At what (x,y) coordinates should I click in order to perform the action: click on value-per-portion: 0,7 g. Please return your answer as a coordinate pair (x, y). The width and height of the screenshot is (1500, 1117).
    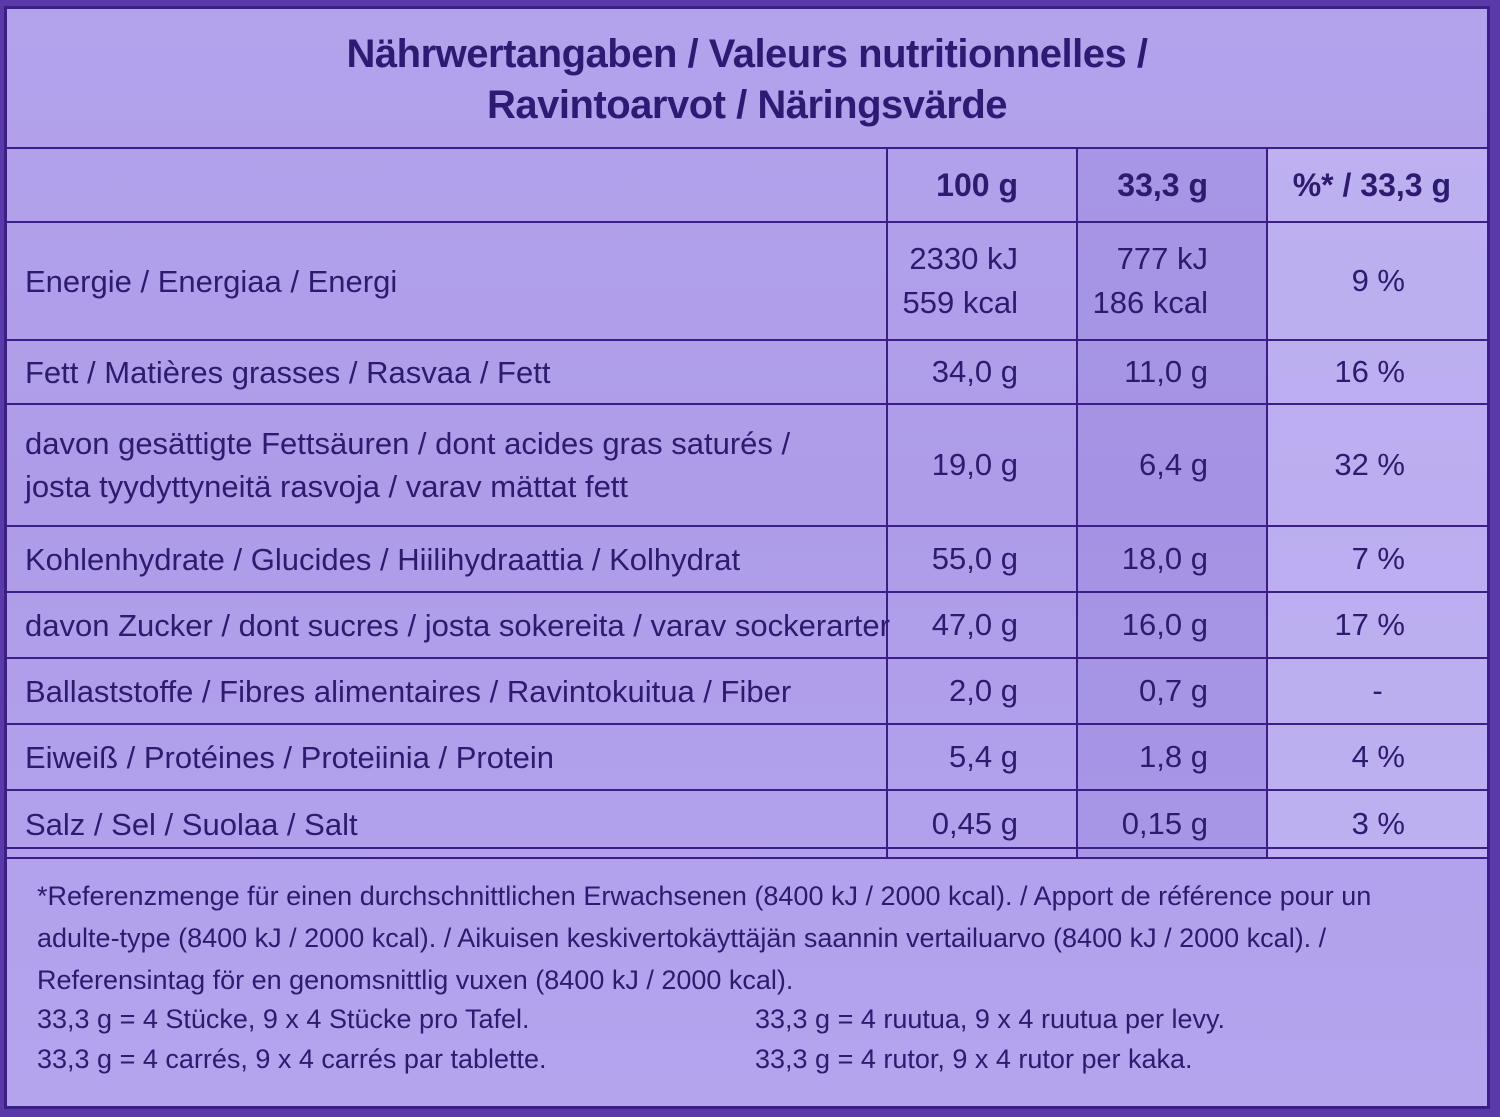
    Looking at the image, I should click on (1172, 691).